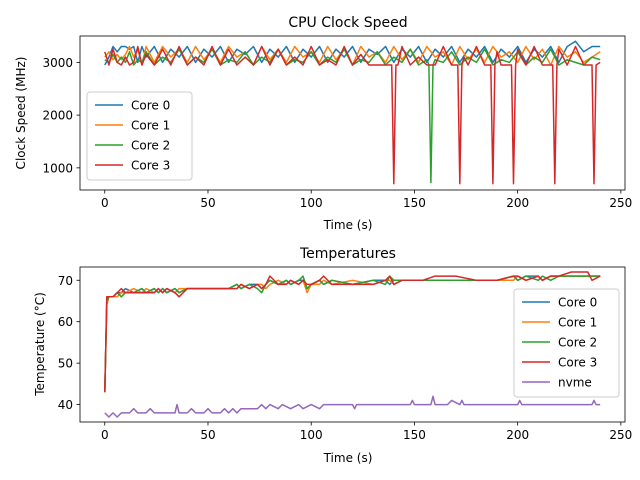 The image size is (640, 480). Describe the element at coordinates (40, 344) in the screenshot. I see `y-axis-label: Temperature (°C)` at that location.